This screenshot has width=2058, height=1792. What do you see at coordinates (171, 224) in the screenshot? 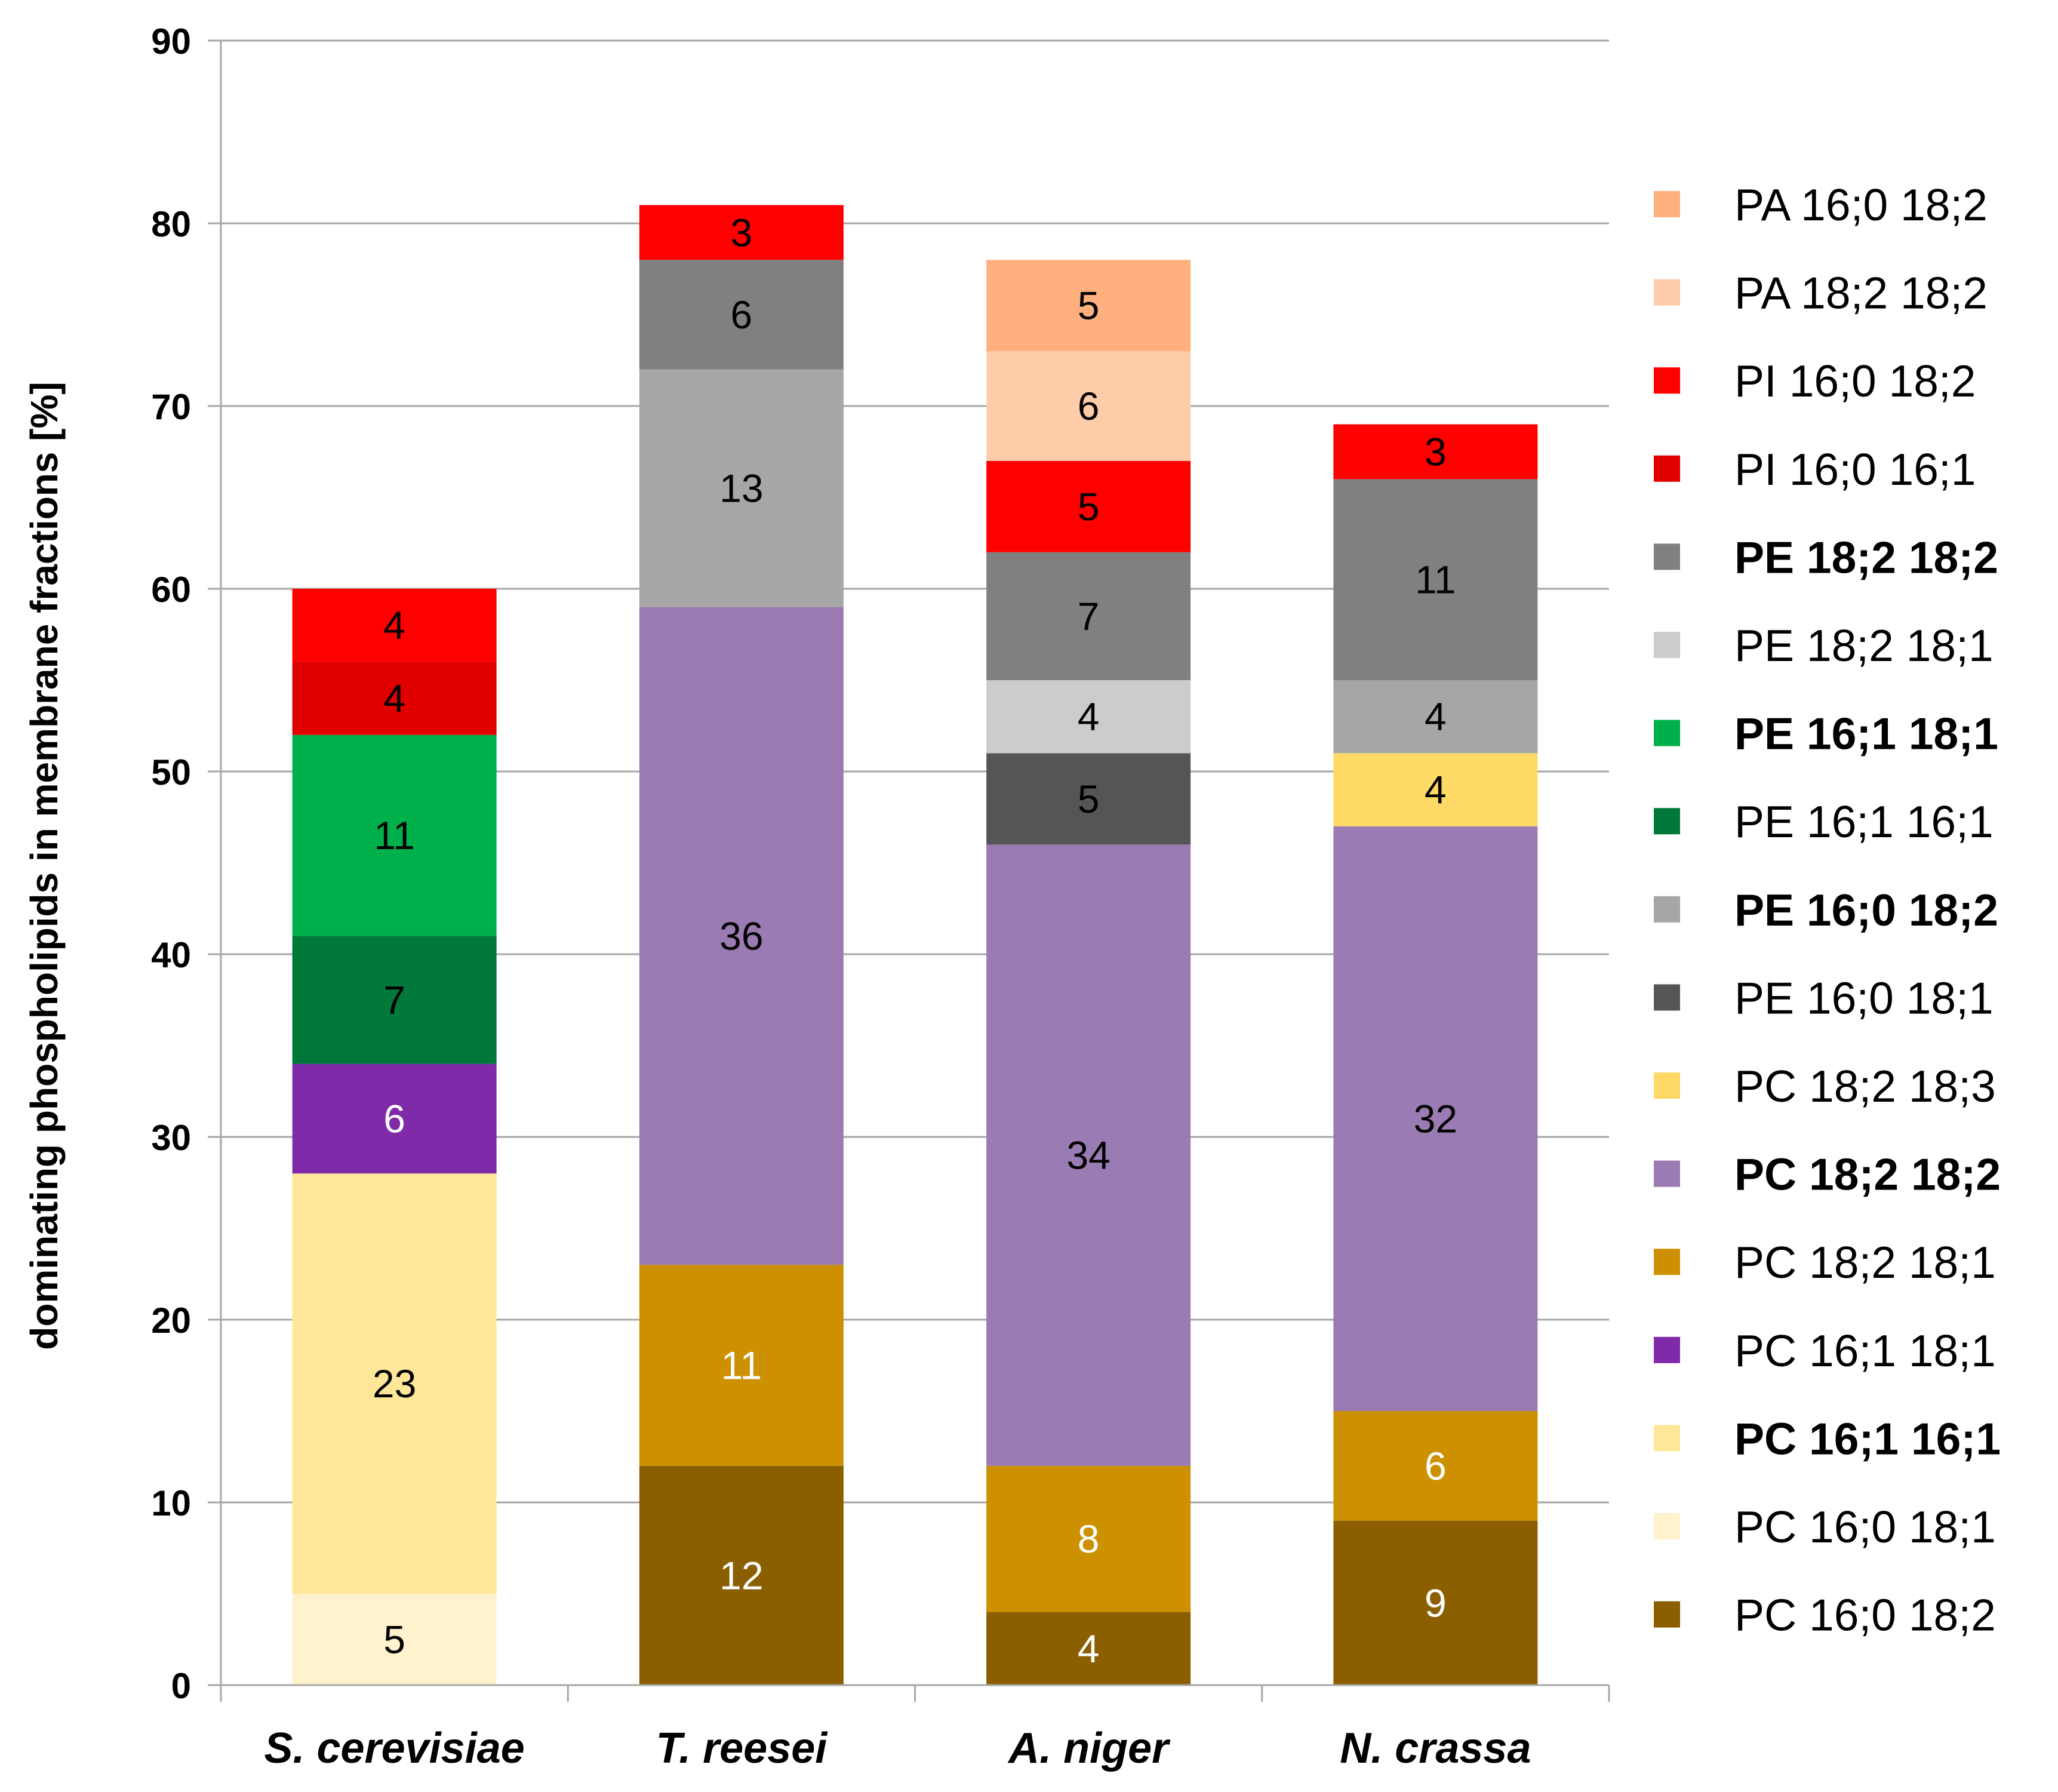
I see `y-tick-label: 80` at bounding box center [171, 224].